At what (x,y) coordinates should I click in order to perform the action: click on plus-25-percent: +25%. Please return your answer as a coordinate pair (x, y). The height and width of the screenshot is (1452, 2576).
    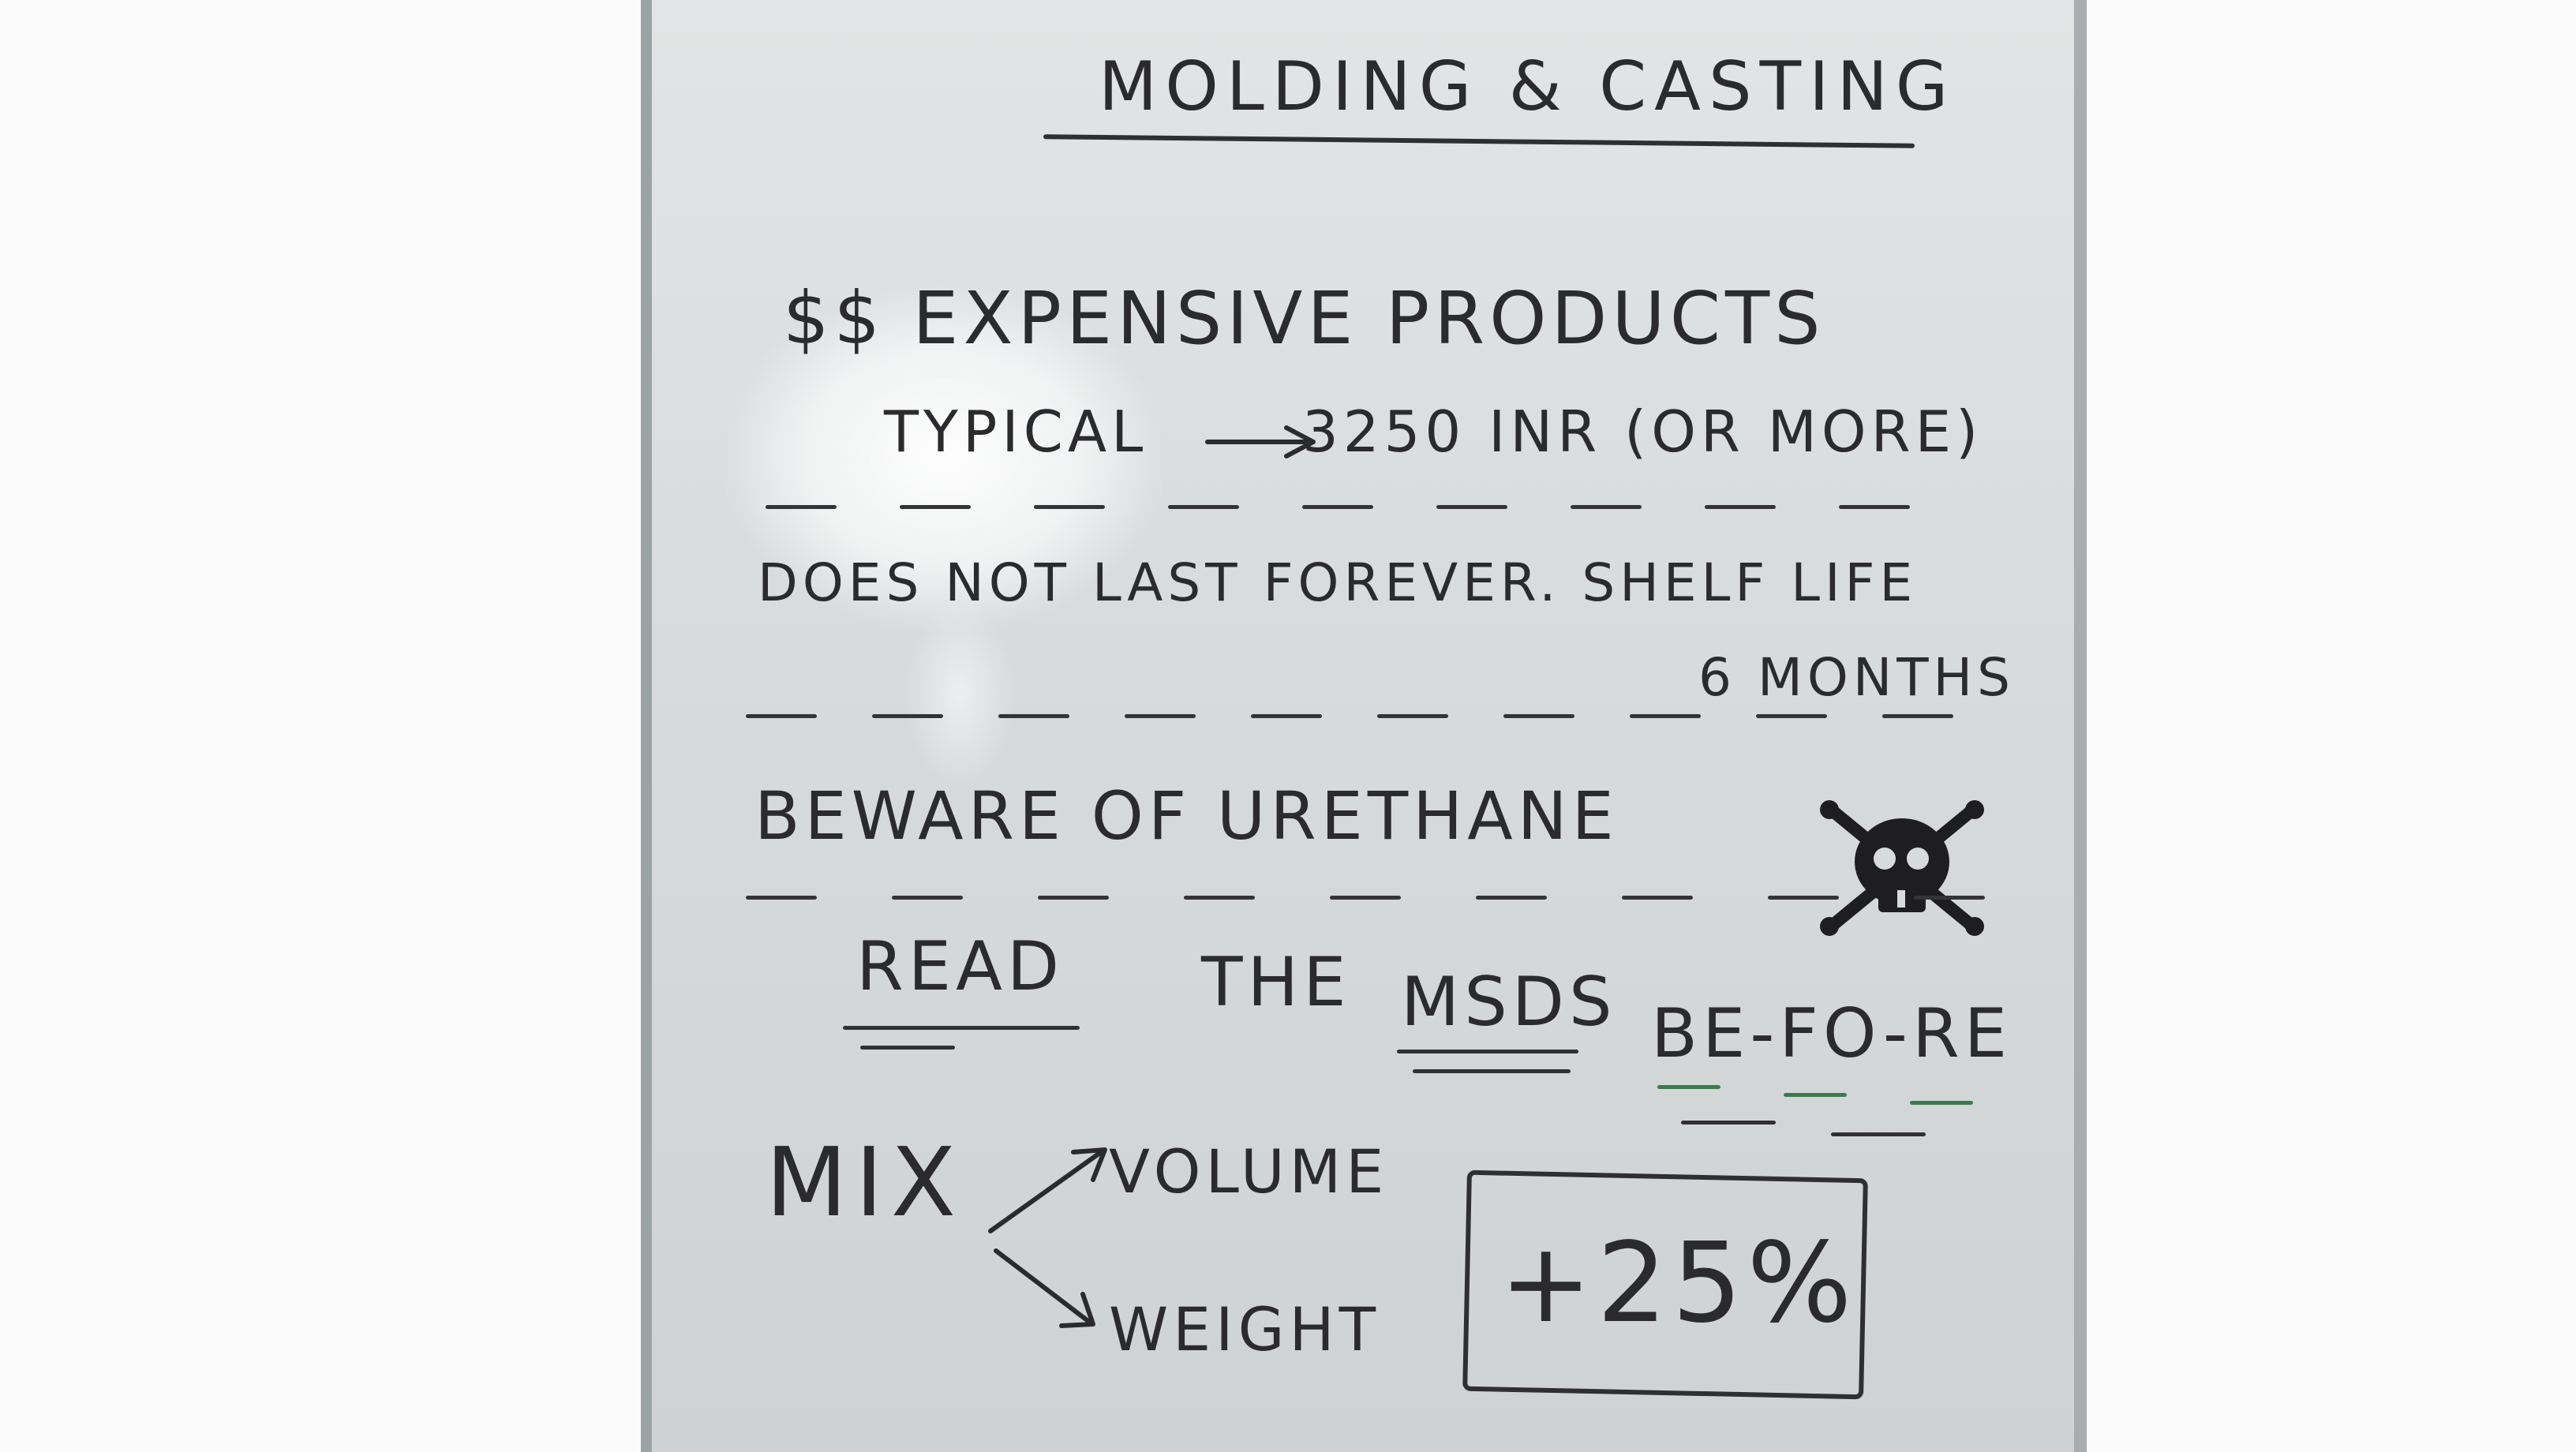
    Looking at the image, I should click on (1678, 1283).